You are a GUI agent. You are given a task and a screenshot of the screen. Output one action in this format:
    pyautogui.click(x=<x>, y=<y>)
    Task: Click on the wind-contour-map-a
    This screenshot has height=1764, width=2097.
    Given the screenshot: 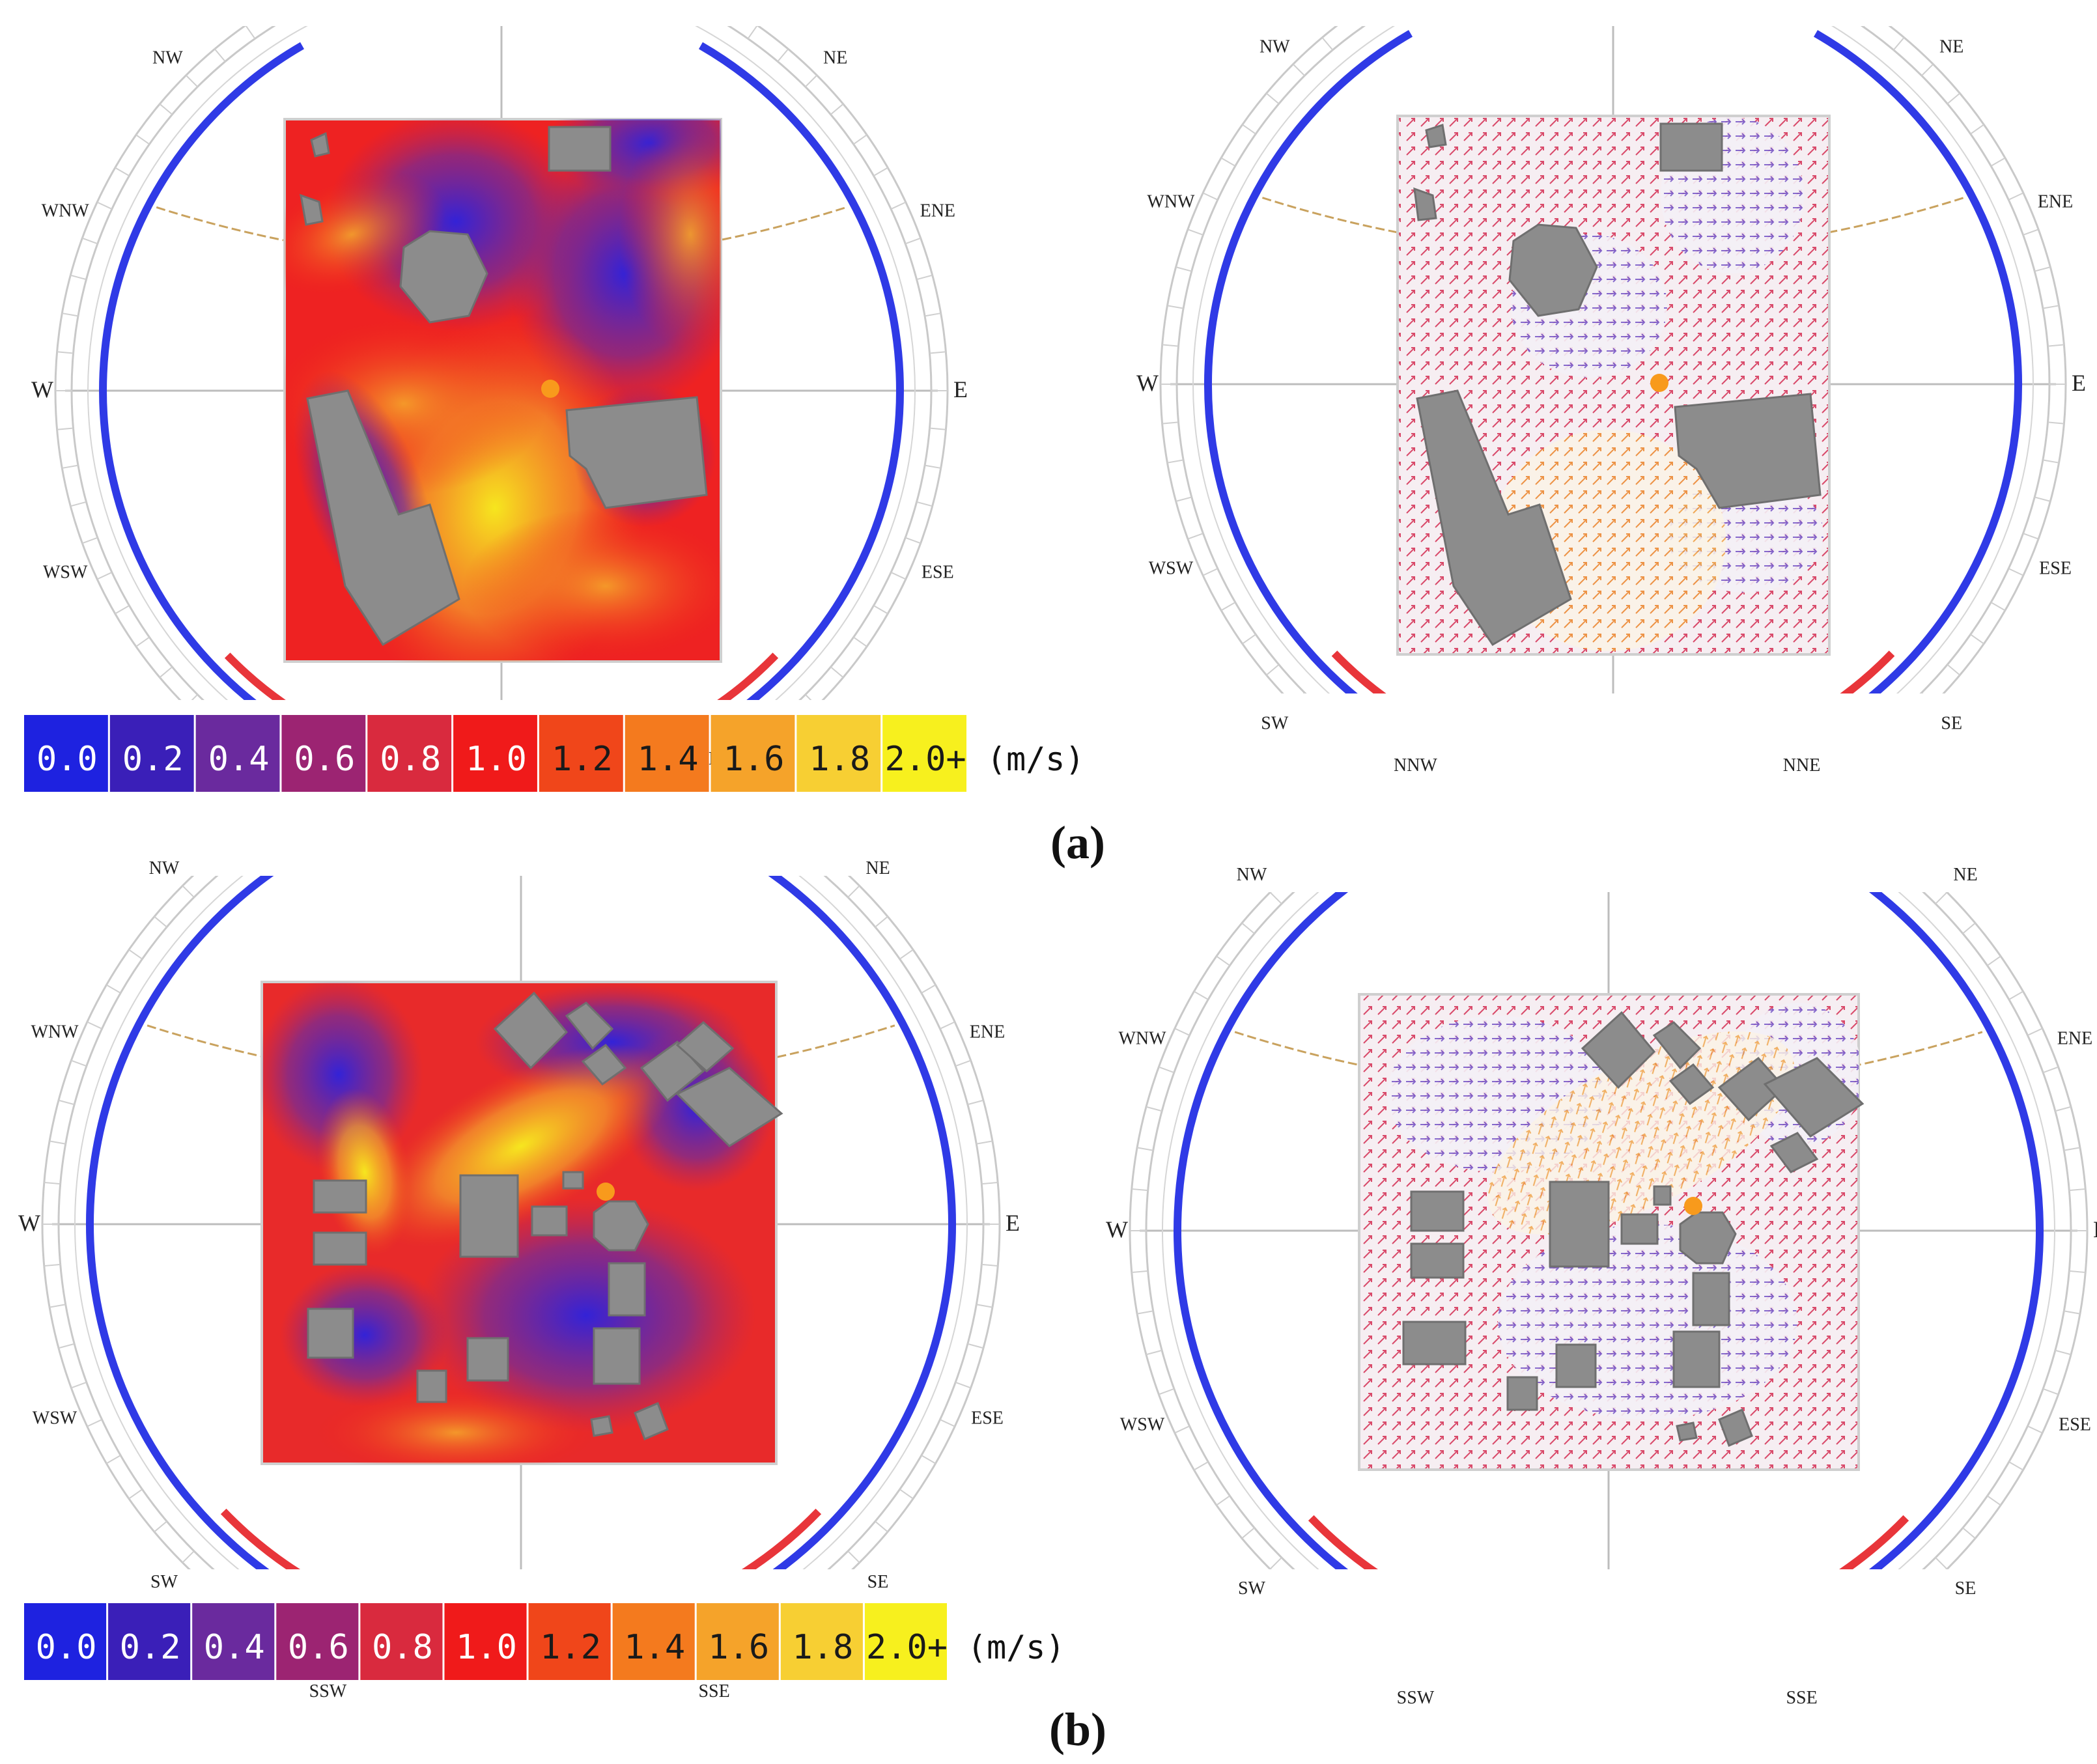 What is the action you would take?
    pyautogui.click(x=503, y=390)
    